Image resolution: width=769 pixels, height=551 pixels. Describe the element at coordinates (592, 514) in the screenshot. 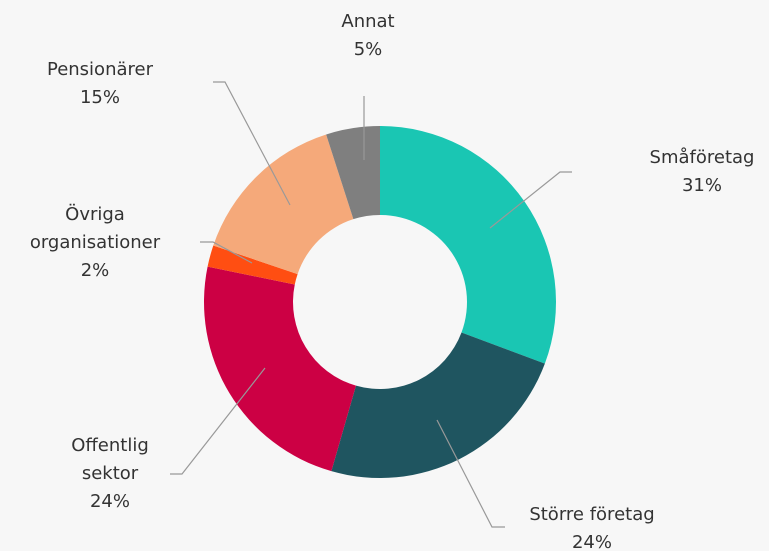

I see `slice-name: Större företag` at that location.